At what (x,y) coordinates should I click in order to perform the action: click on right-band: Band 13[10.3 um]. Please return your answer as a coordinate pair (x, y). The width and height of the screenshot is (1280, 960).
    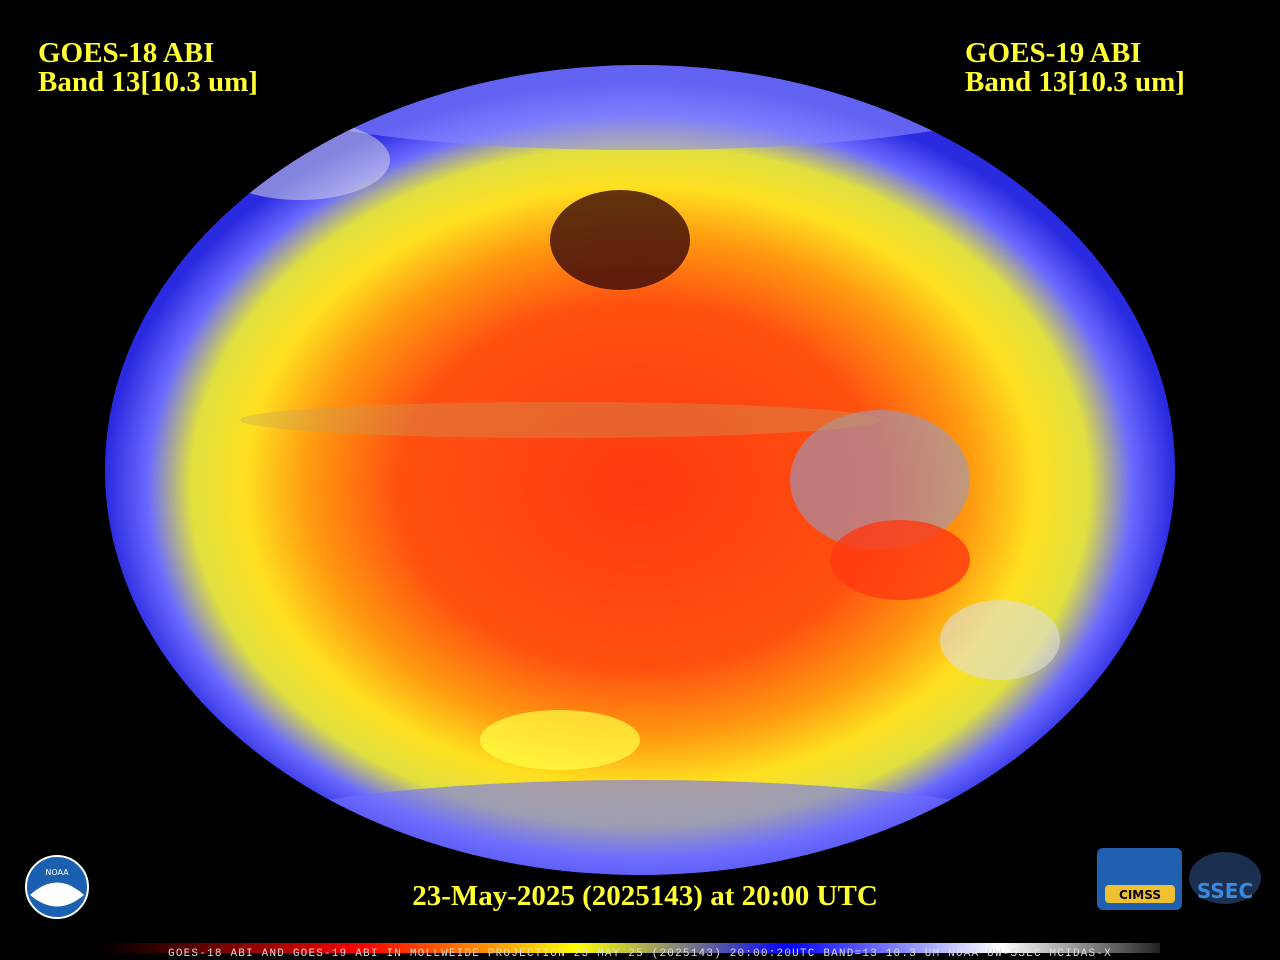
    Looking at the image, I should click on (1075, 82).